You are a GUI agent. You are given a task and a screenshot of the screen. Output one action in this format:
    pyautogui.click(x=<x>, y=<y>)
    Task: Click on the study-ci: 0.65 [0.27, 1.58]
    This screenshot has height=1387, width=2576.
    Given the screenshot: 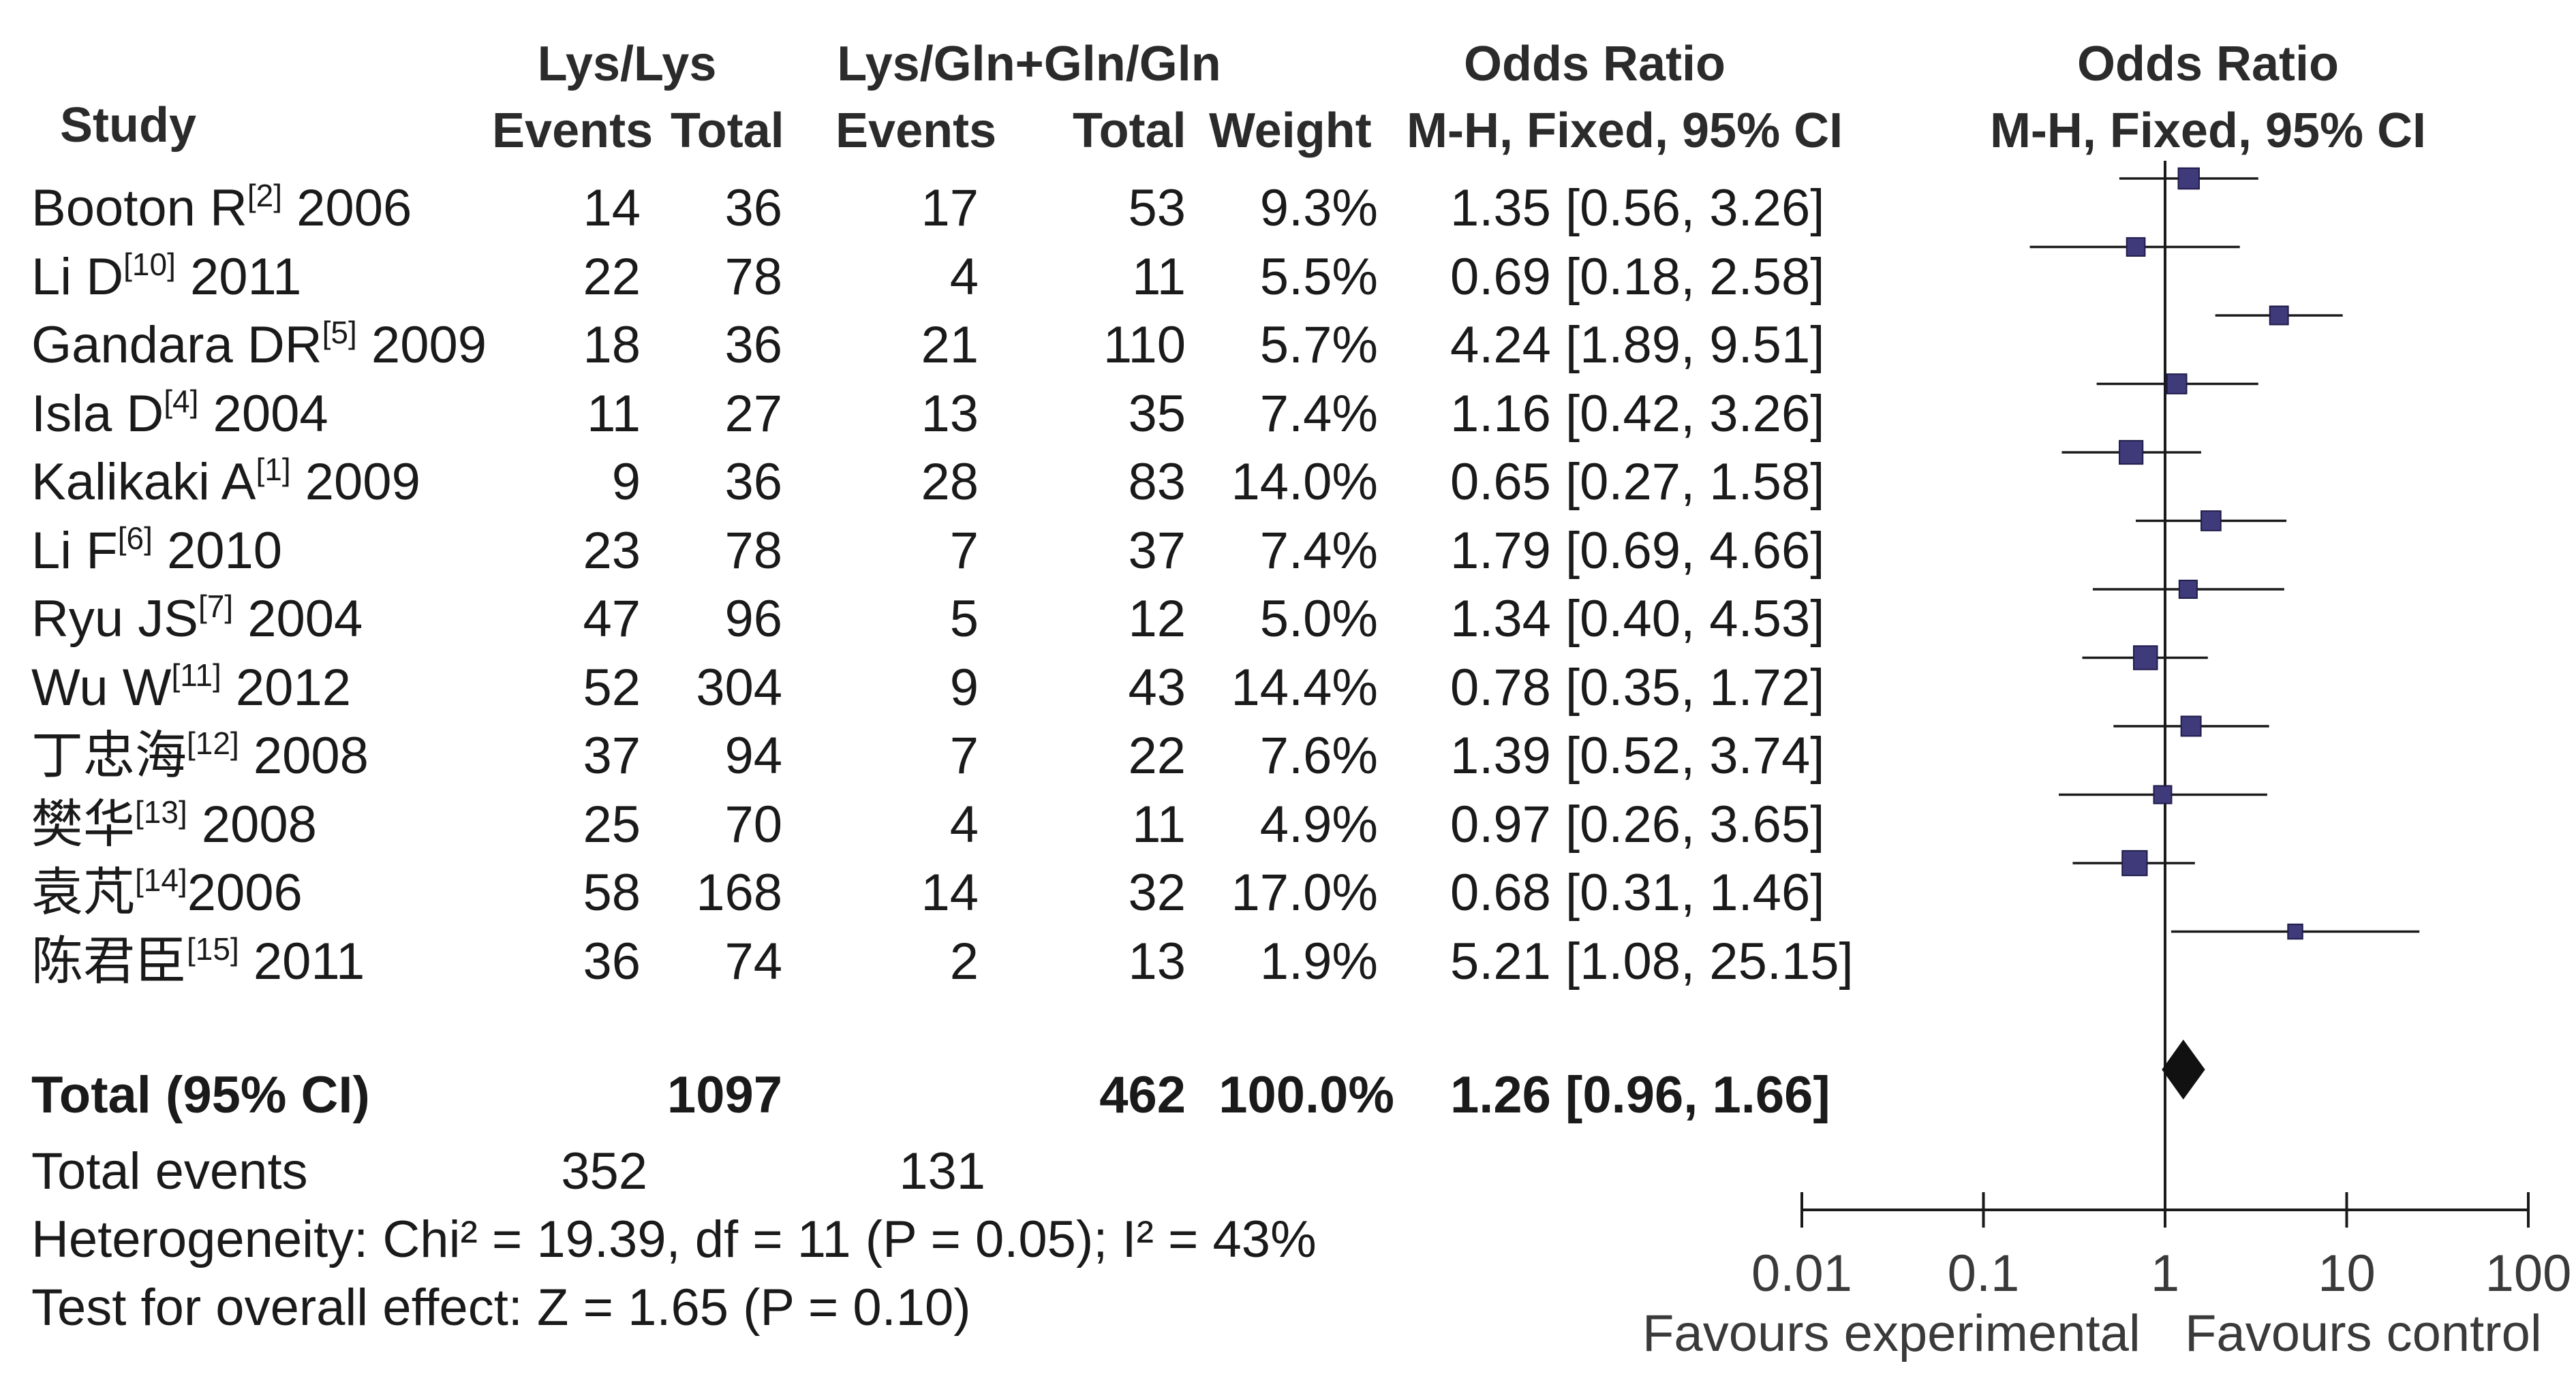 What is the action you would take?
    pyautogui.click(x=1638, y=482)
    